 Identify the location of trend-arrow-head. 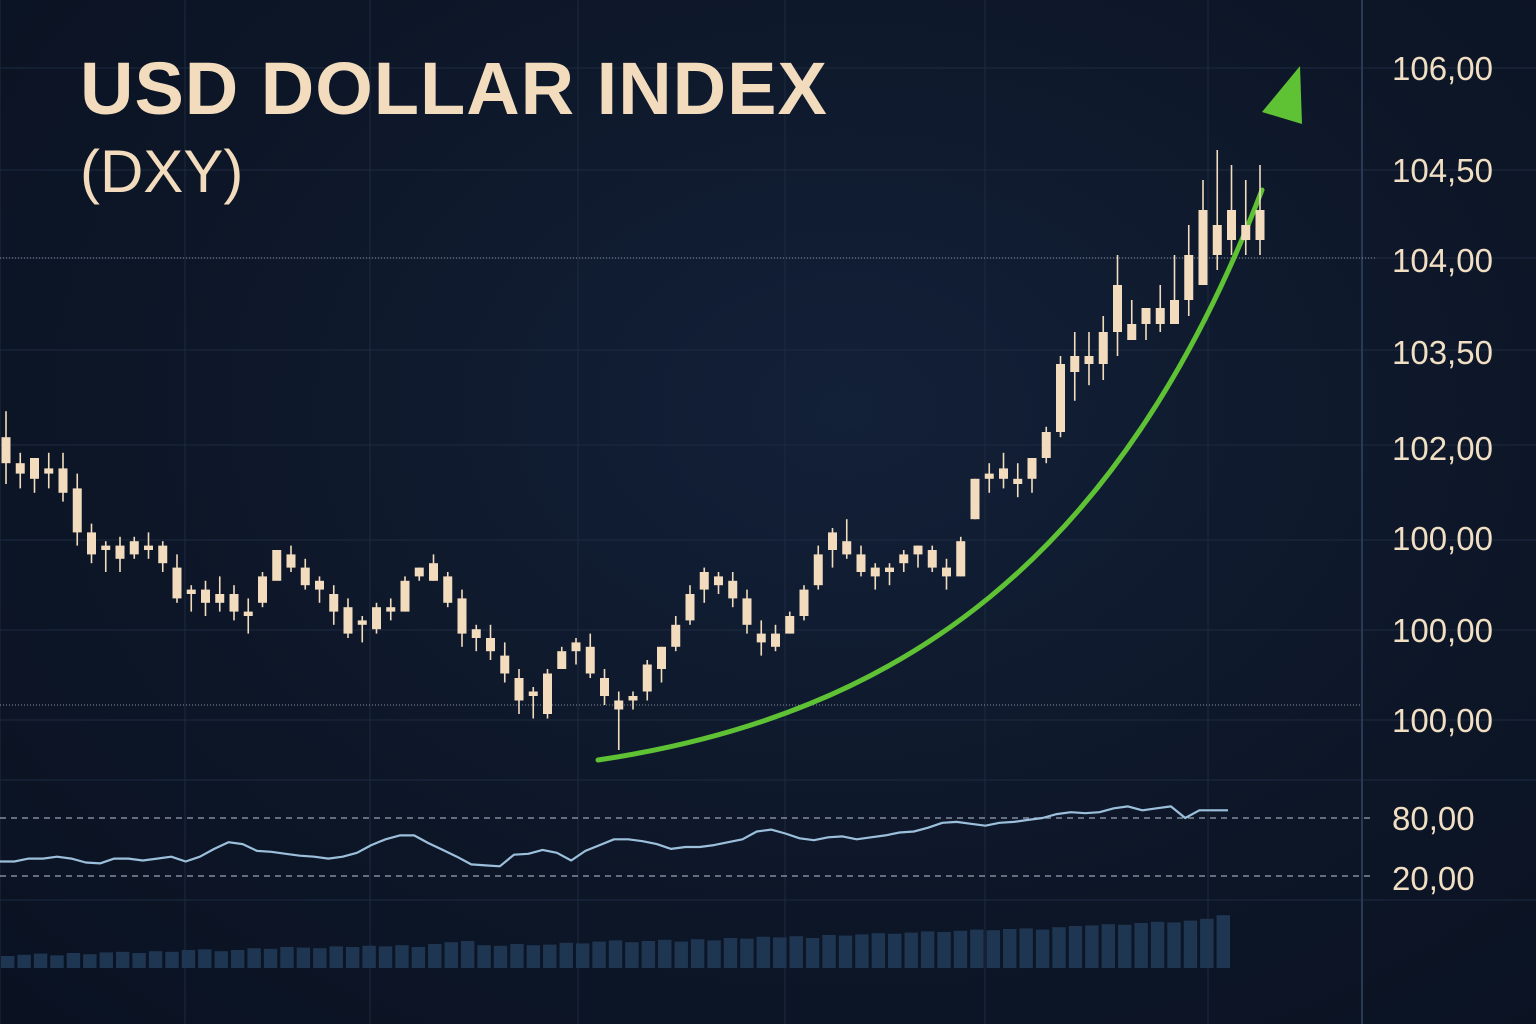
(1282, 95).